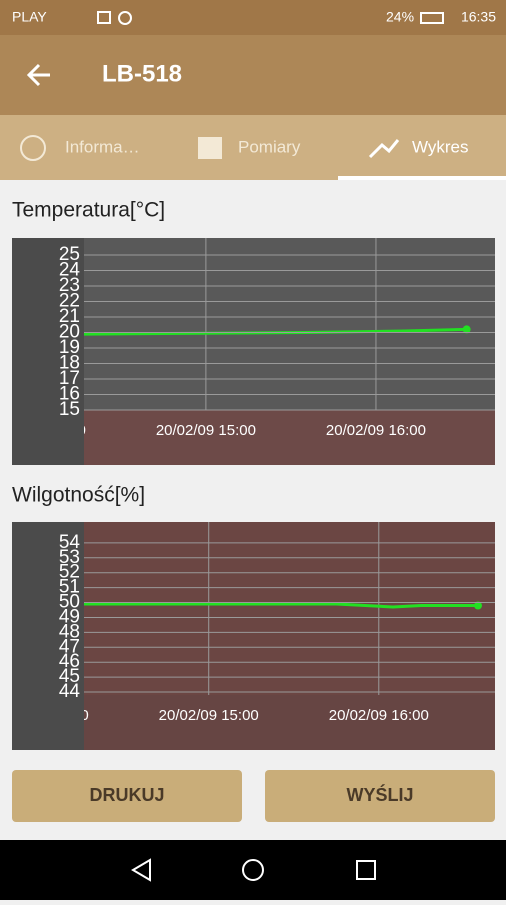 This screenshot has height=905, width=506. I want to click on tab: Wykres, so click(440, 146).